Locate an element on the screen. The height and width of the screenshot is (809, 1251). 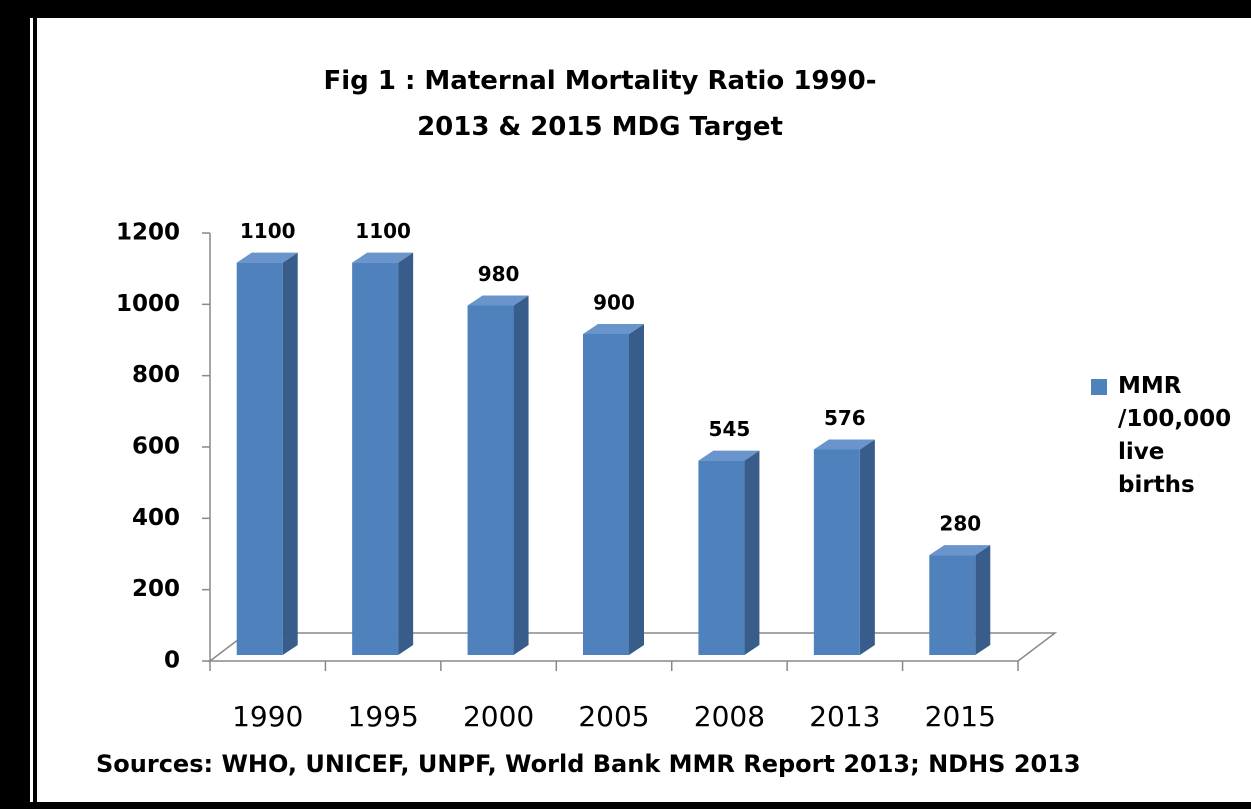
data-label: 280 is located at coordinates (960, 524).